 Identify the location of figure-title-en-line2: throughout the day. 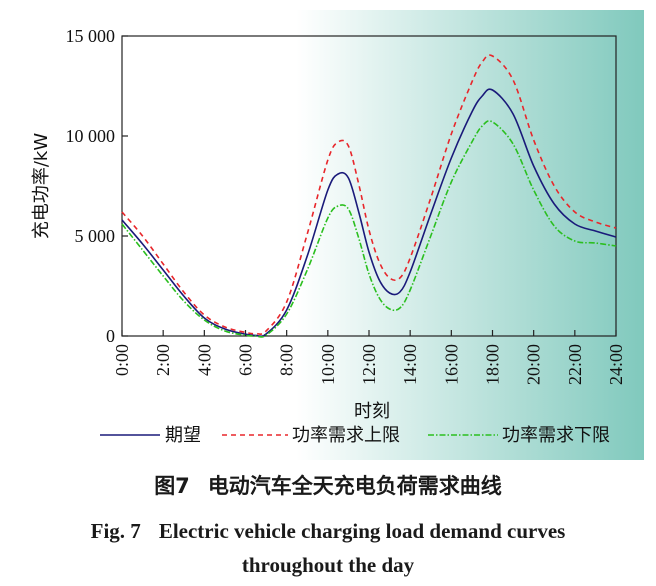
(328, 565).